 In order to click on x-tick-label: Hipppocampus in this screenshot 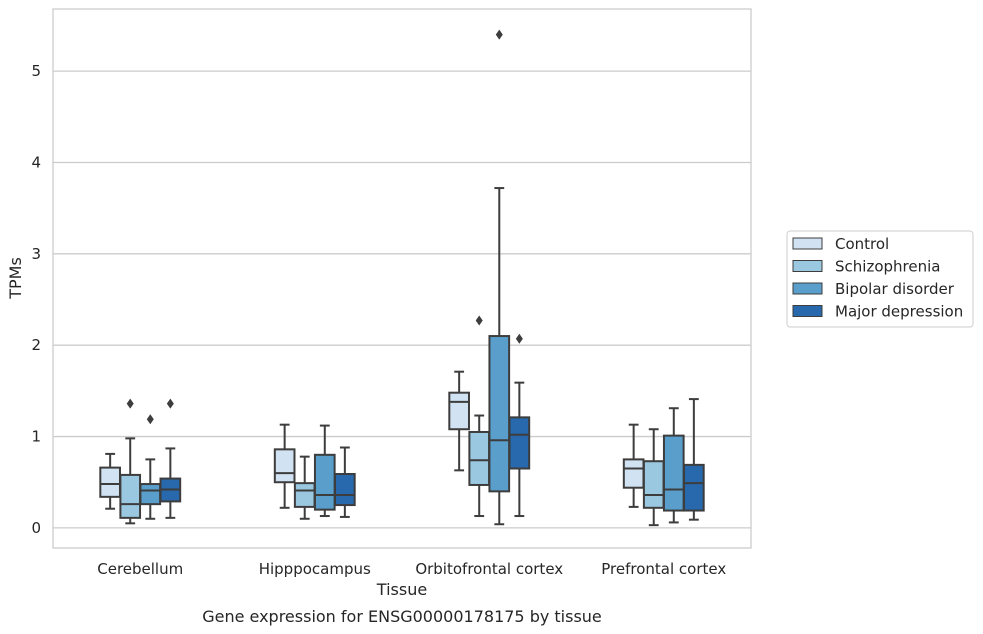, I will do `click(315, 569)`.